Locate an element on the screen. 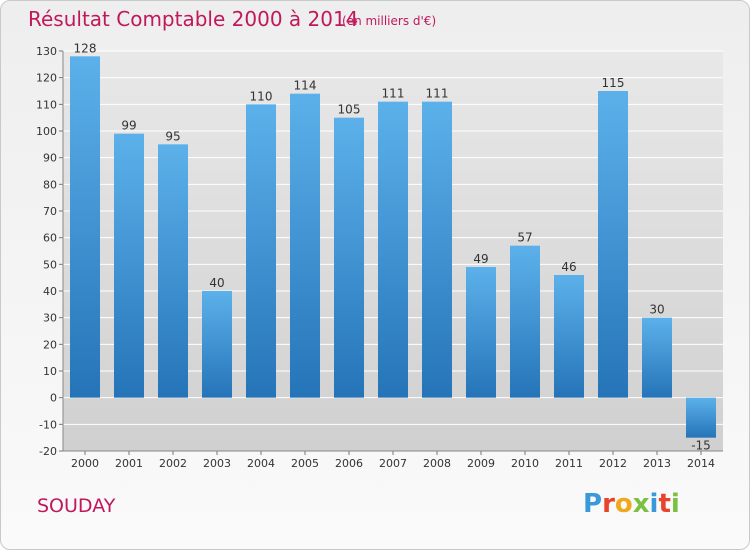 The image size is (750, 550). x-tick-label: 2005 is located at coordinates (305, 463).